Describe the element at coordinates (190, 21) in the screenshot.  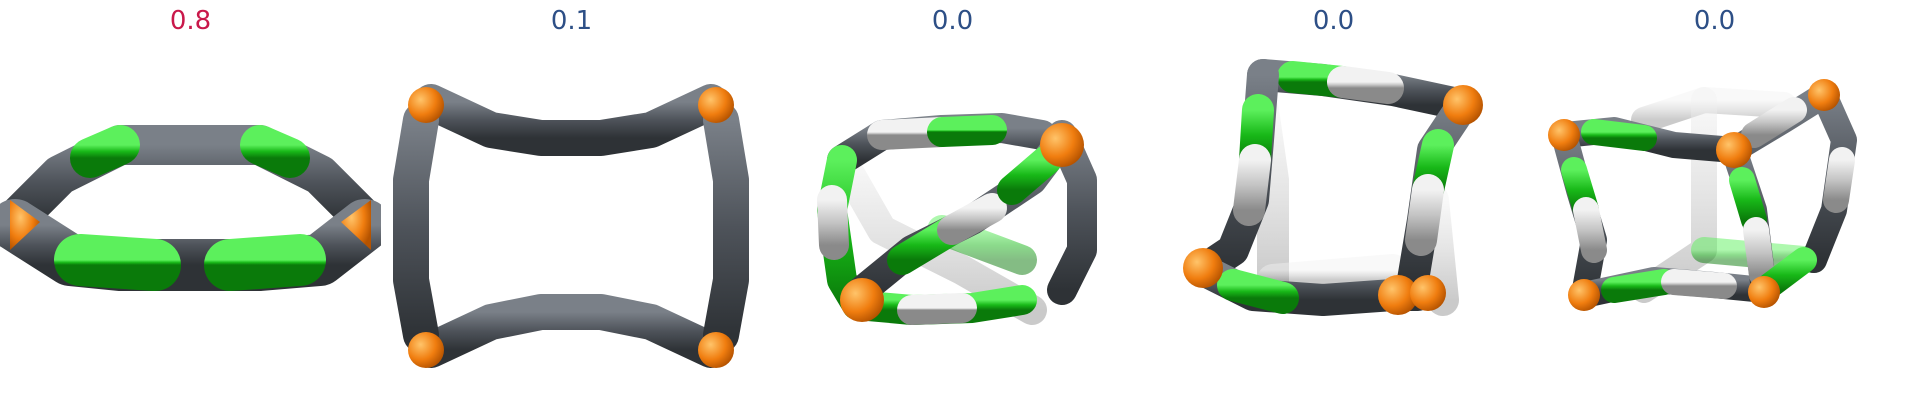
I see `score-label: 0.8` at that location.